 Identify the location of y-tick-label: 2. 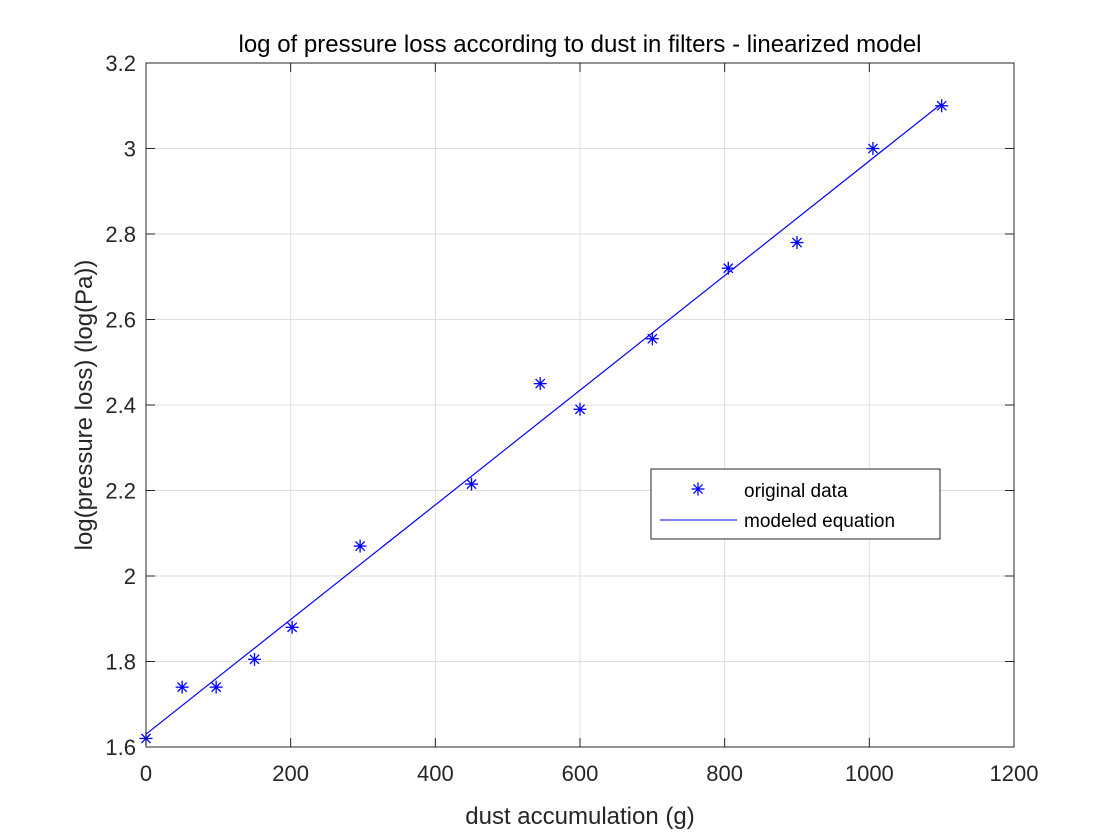
(130, 576).